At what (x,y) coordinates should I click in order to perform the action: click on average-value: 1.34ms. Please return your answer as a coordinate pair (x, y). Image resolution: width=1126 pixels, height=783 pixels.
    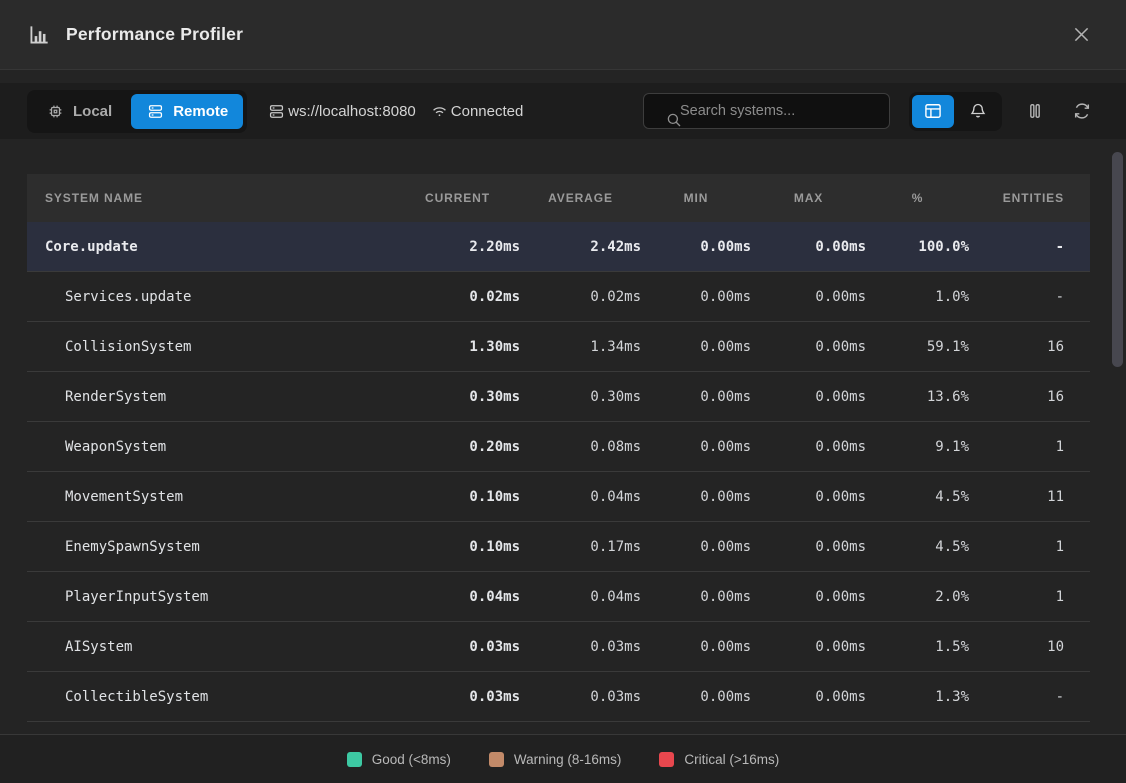
    Looking at the image, I should click on (615, 346).